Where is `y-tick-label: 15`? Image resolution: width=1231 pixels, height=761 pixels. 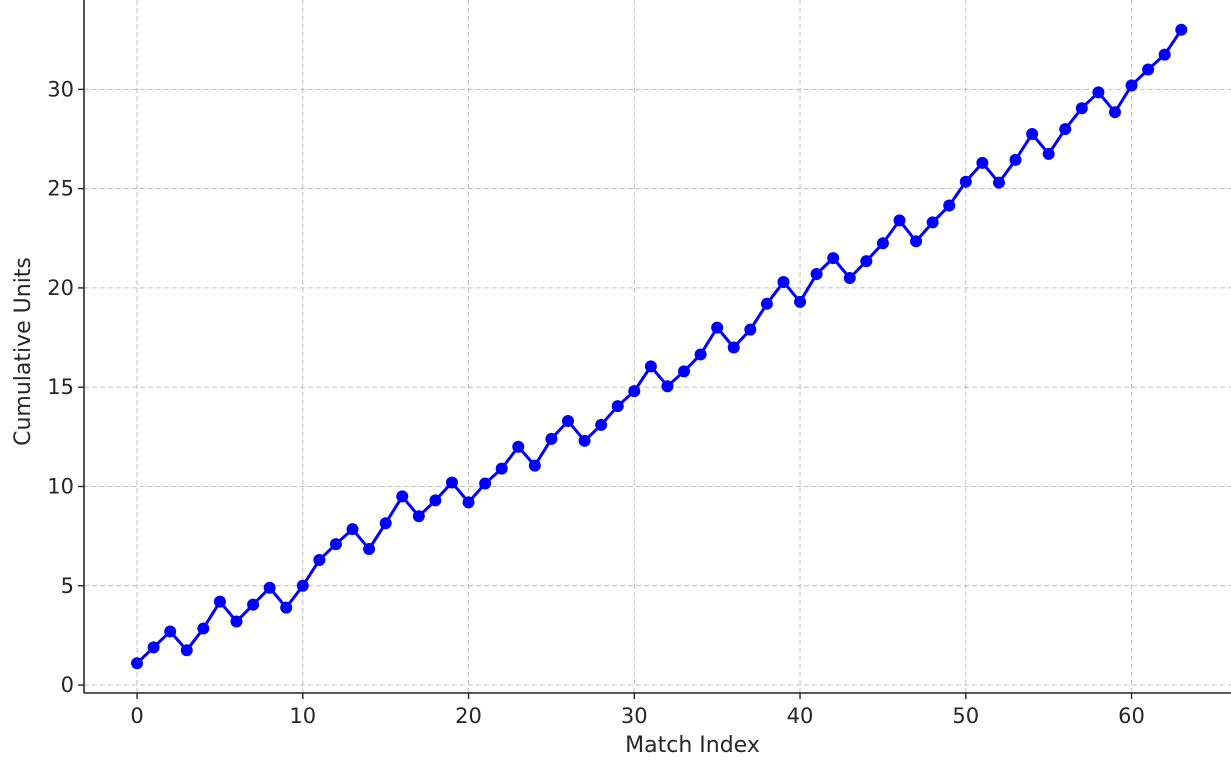 y-tick-label: 15 is located at coordinates (60, 387).